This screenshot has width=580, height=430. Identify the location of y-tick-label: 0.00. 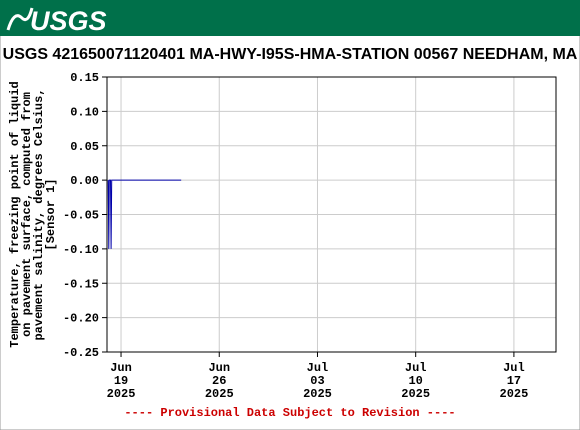
(84, 181).